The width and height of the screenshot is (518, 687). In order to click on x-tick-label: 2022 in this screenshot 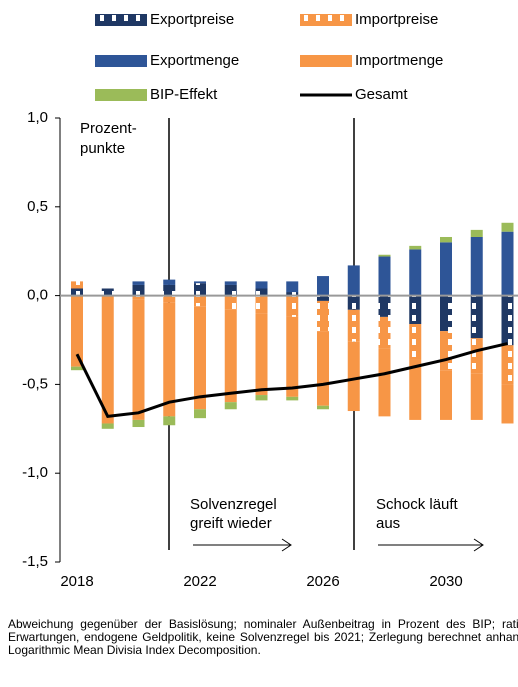, I will do `click(199, 581)`.